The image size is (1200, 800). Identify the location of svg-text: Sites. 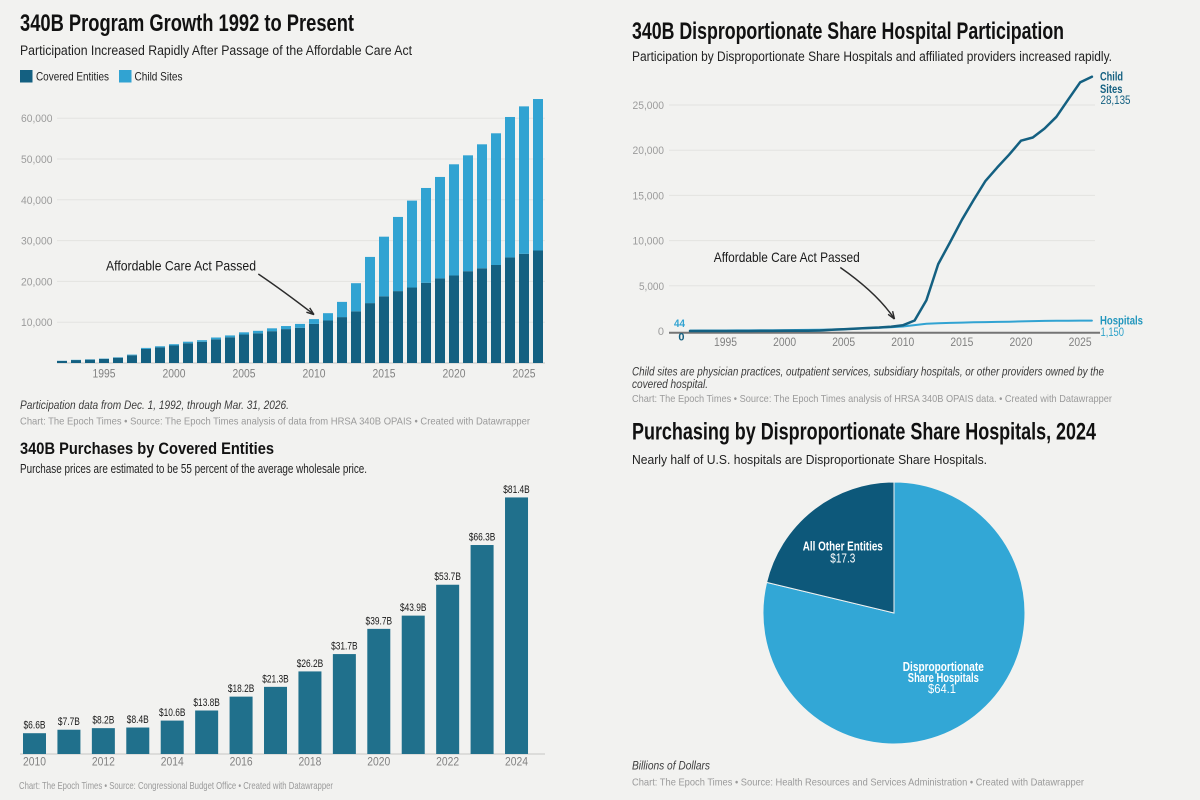
(1111, 89).